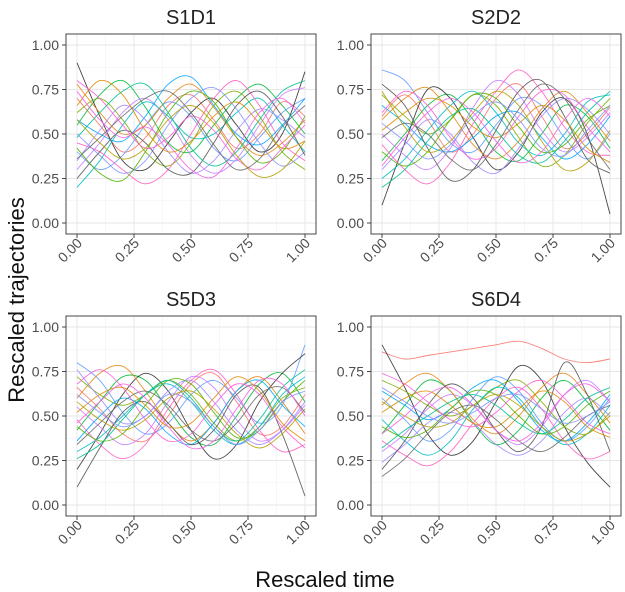 The image size is (625, 592). What do you see at coordinates (496, 300) in the screenshot?
I see `panel-title: S6D4` at bounding box center [496, 300].